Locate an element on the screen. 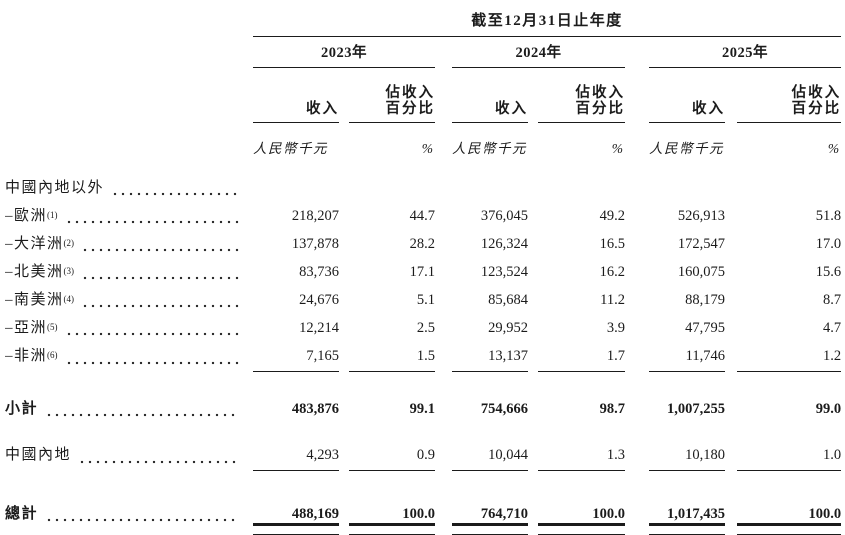 This screenshot has width=845, height=535. cell-value: 11.2 is located at coordinates (581, 295).